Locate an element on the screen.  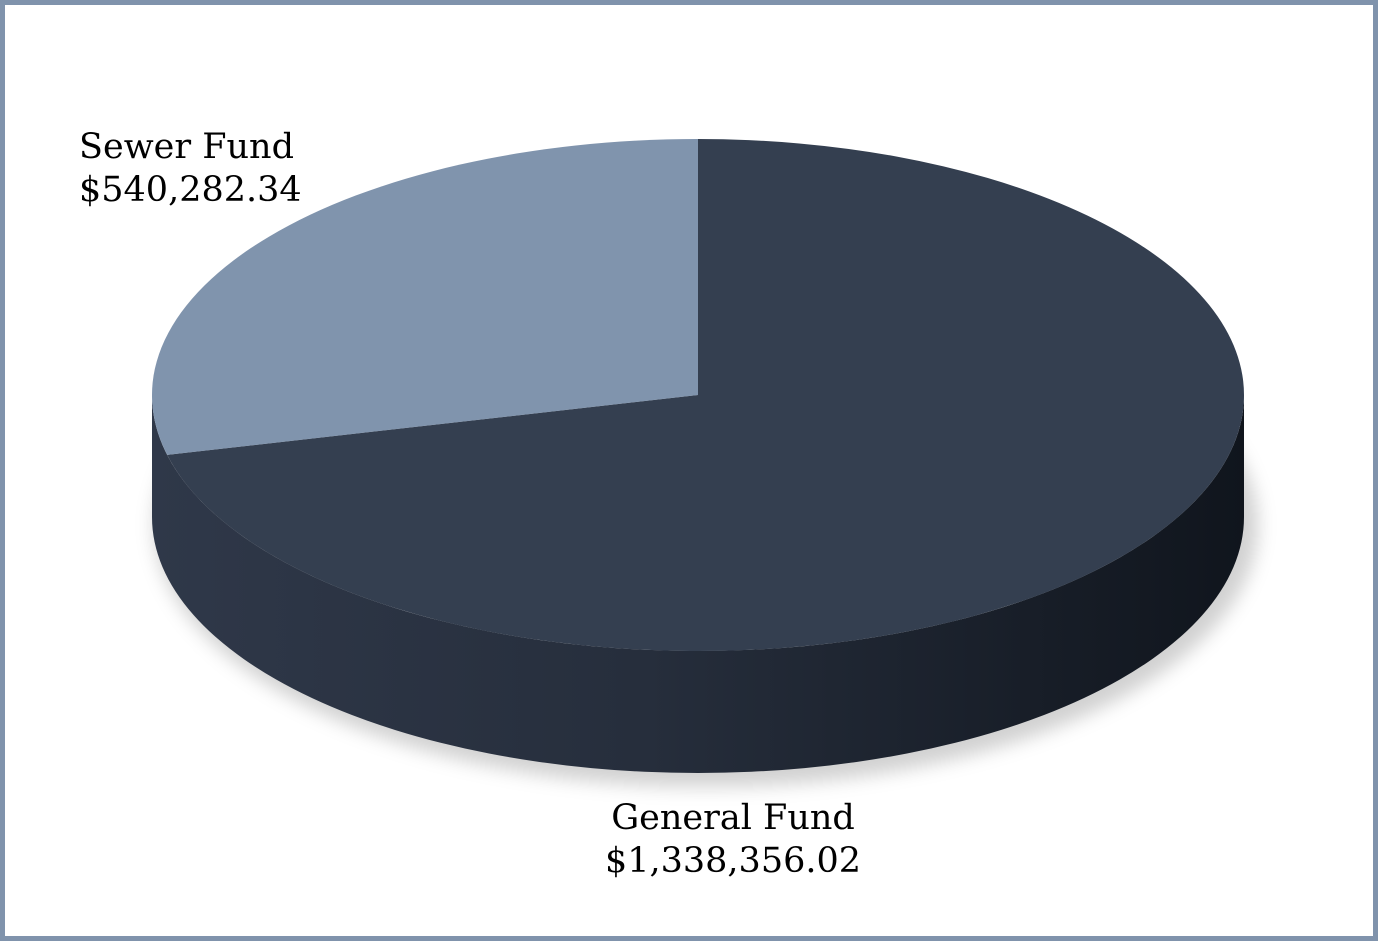
pie-slice-sewer-fund is located at coordinates (424, 297).